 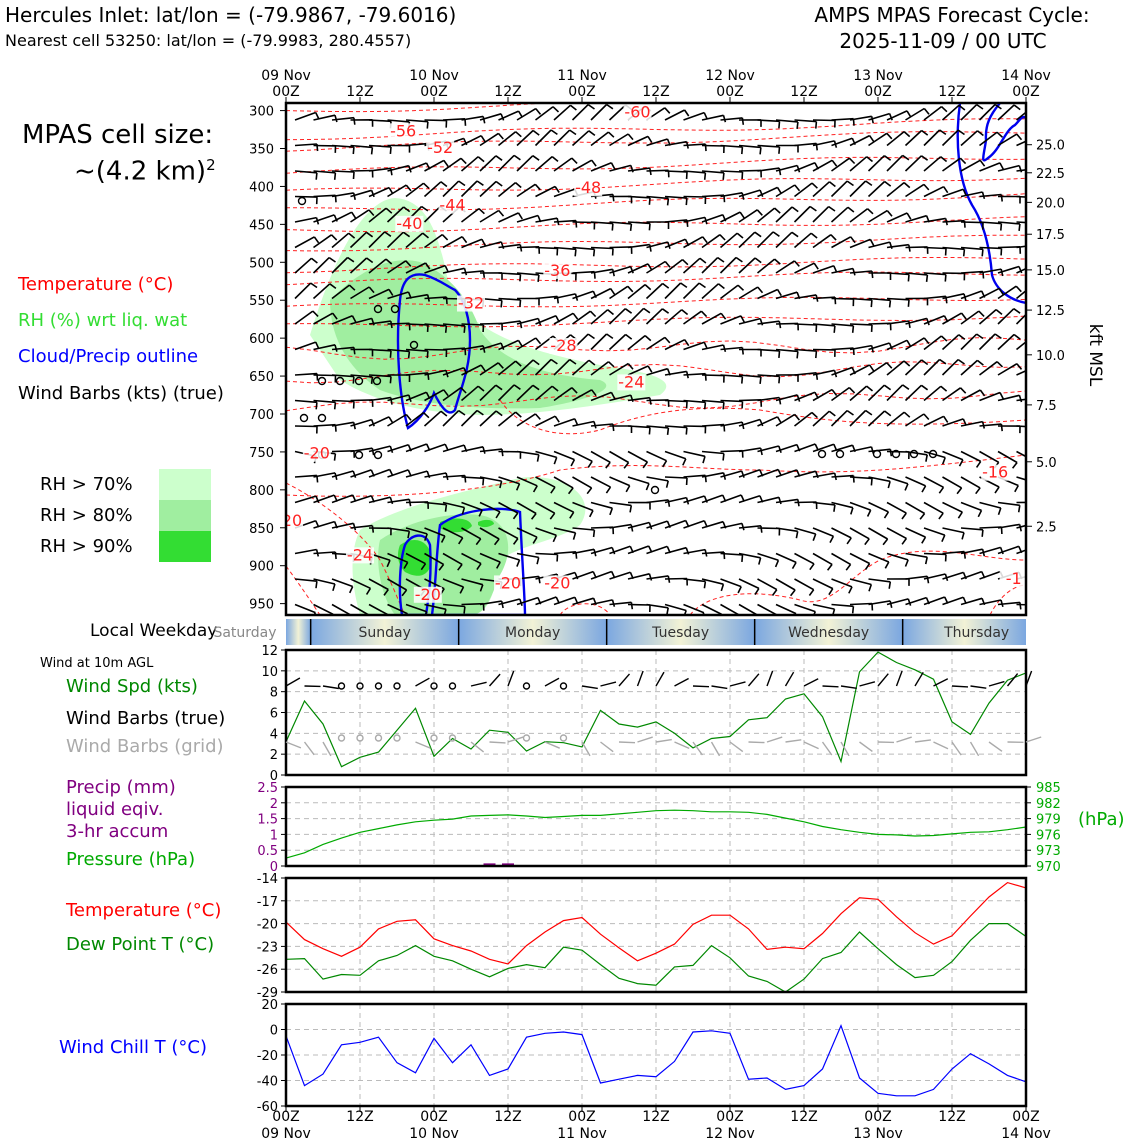 I want to click on series-line, so click(x=656, y=834).